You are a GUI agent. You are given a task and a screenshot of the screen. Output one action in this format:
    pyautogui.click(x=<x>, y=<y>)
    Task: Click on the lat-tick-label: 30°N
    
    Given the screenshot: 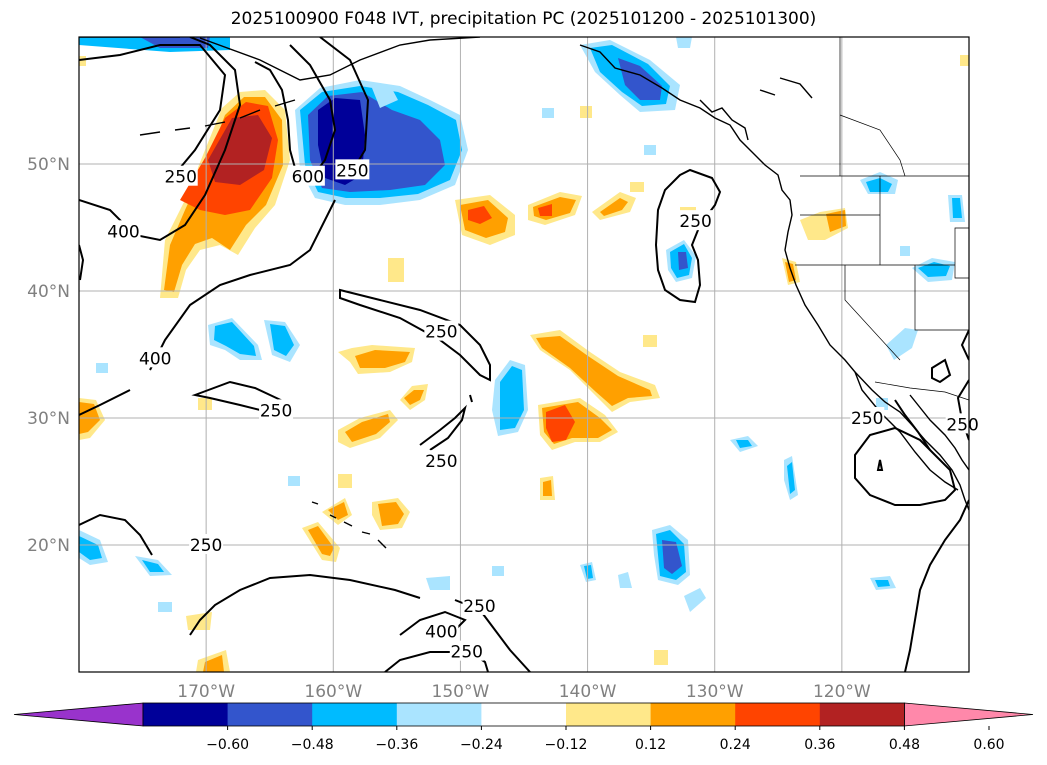 What is the action you would take?
    pyautogui.click(x=48, y=419)
    